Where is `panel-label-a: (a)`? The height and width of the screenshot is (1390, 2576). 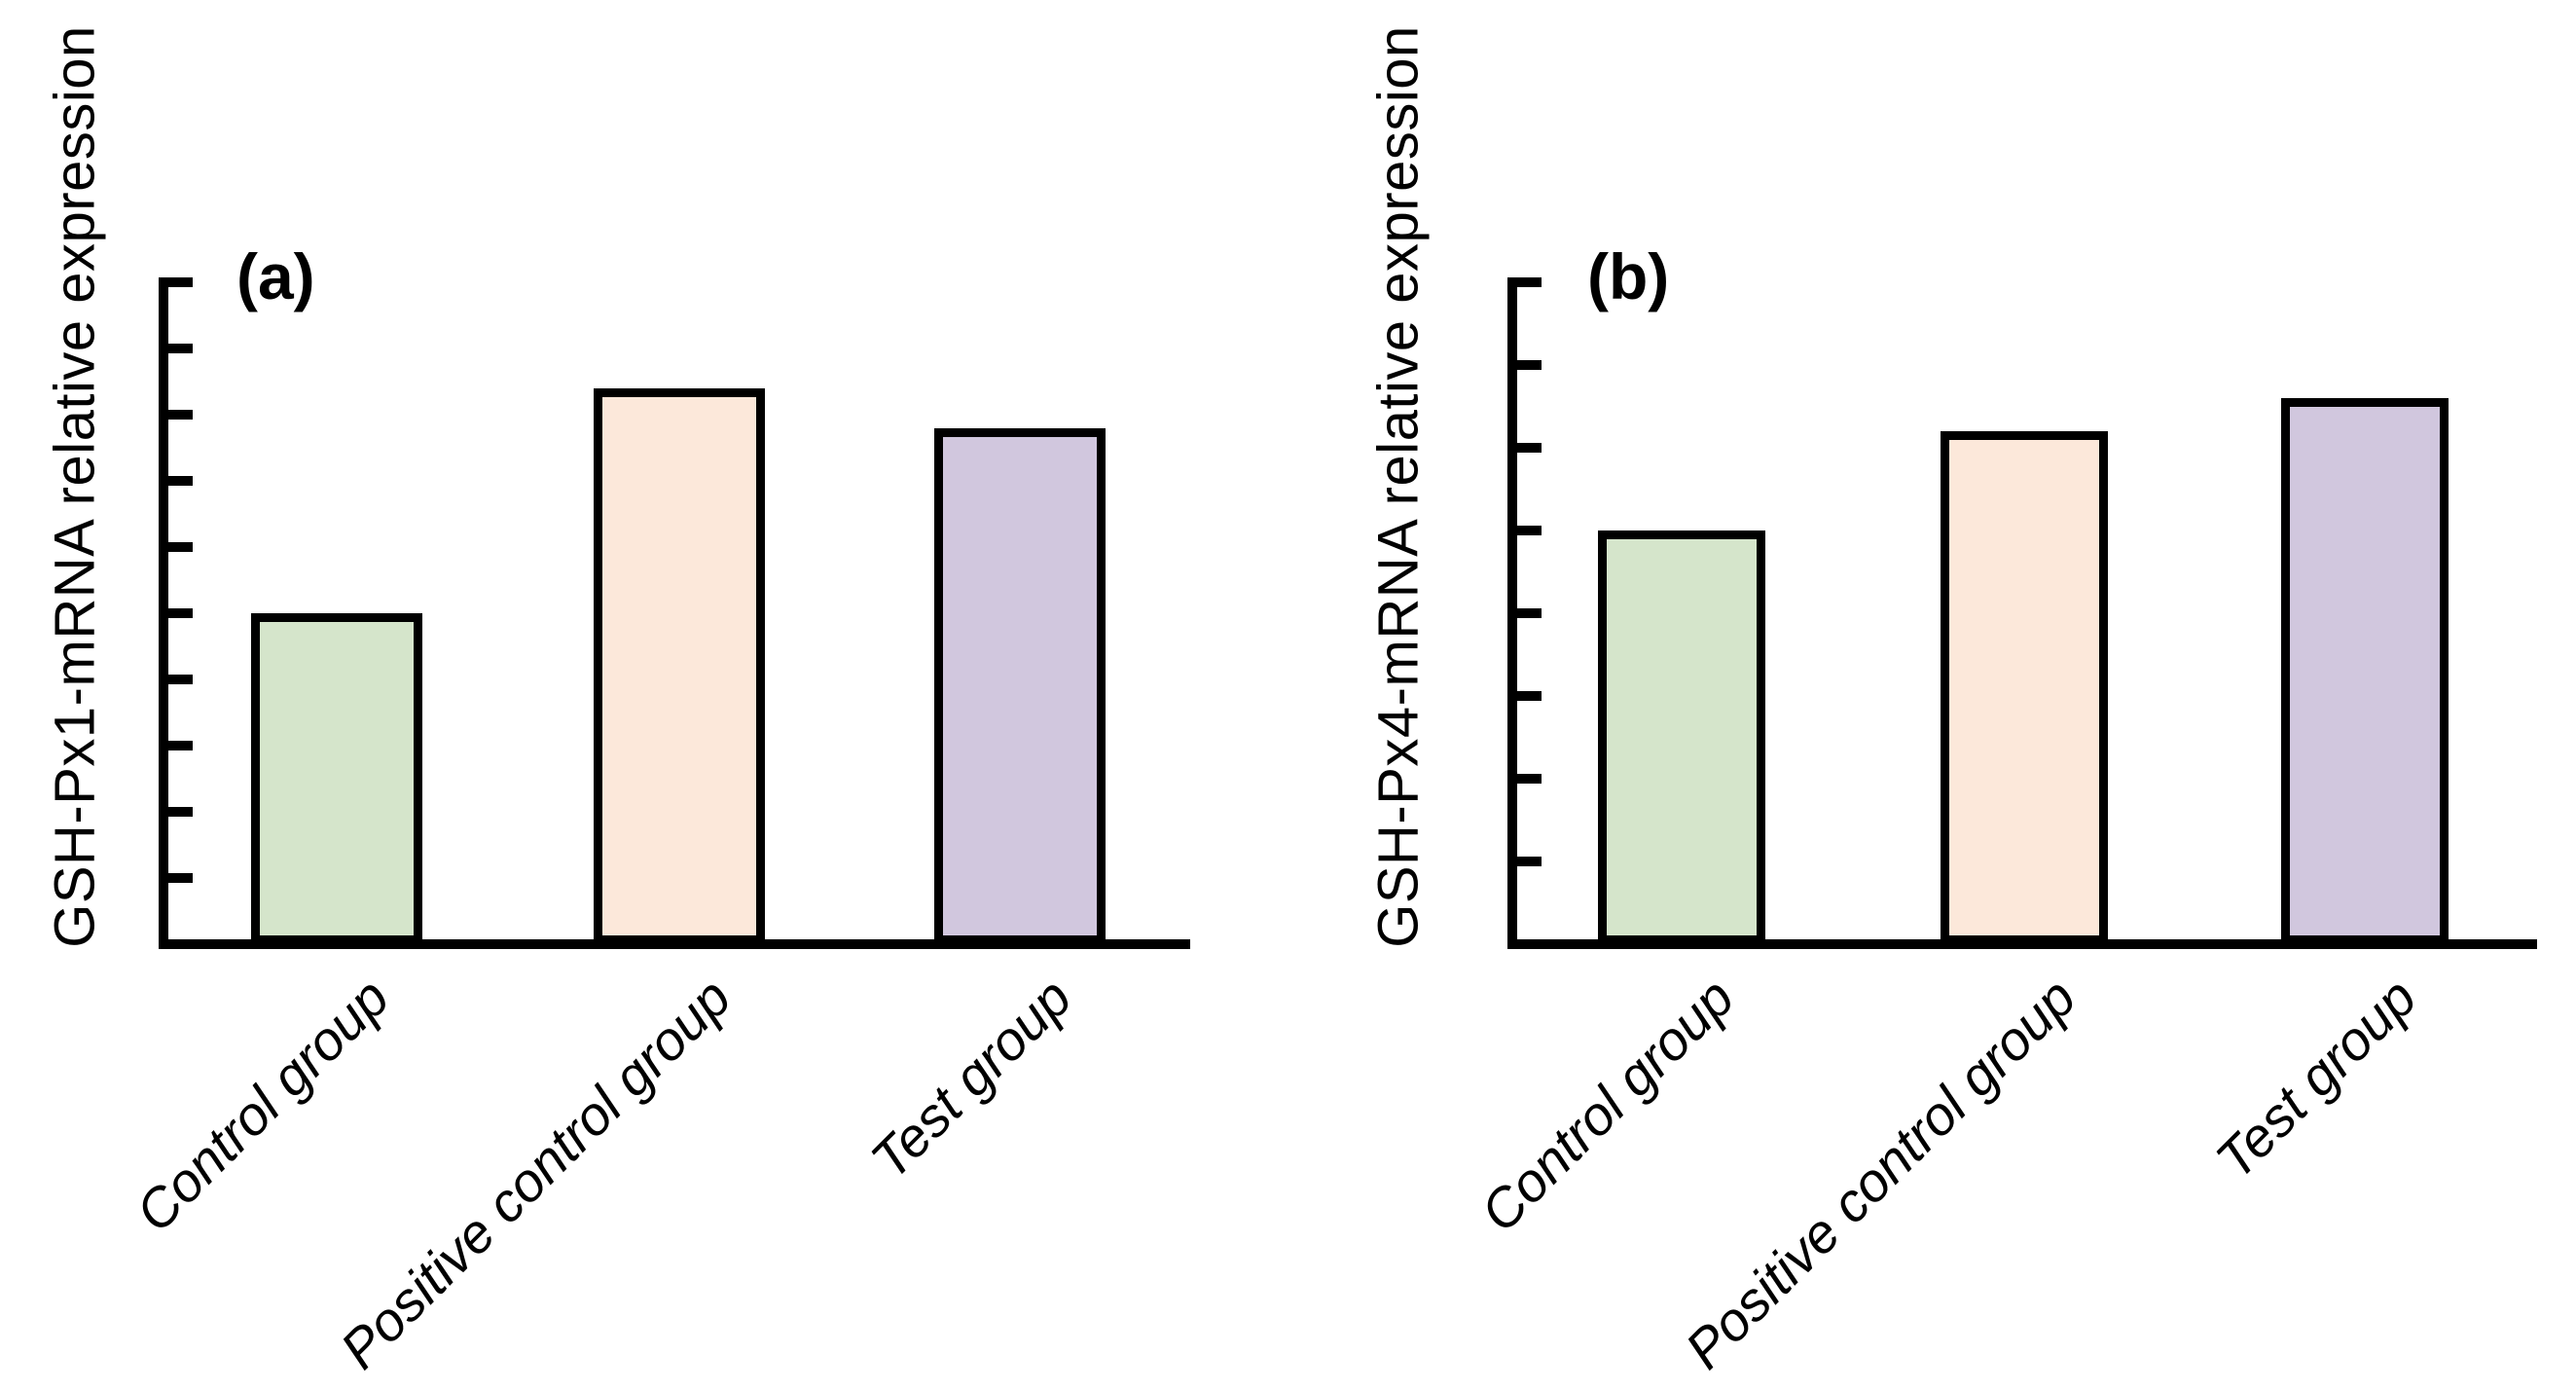
panel-label-a: (a) is located at coordinates (275, 276).